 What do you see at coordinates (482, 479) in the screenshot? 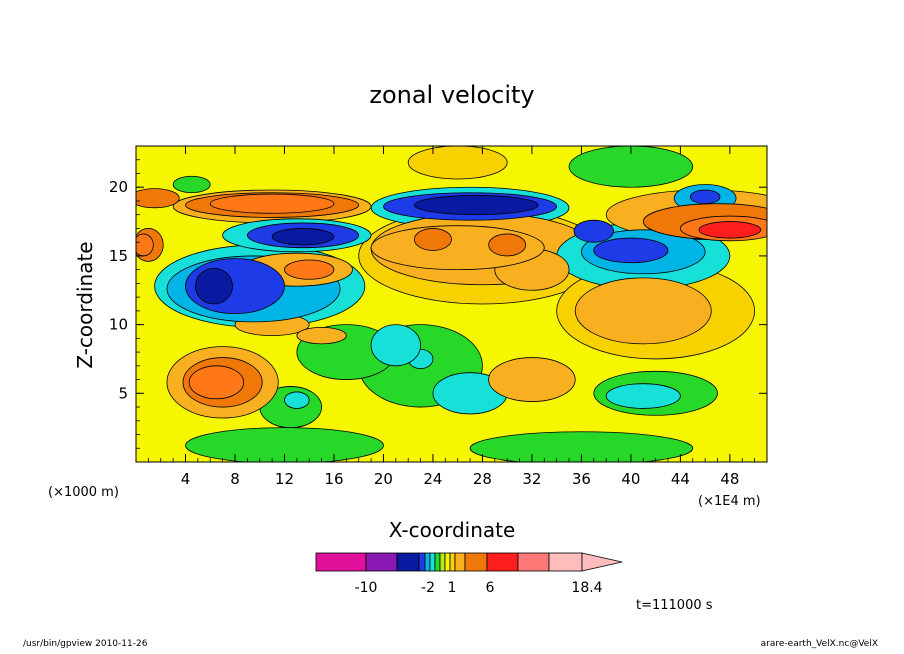
I see `x-tick-label: 28` at bounding box center [482, 479].